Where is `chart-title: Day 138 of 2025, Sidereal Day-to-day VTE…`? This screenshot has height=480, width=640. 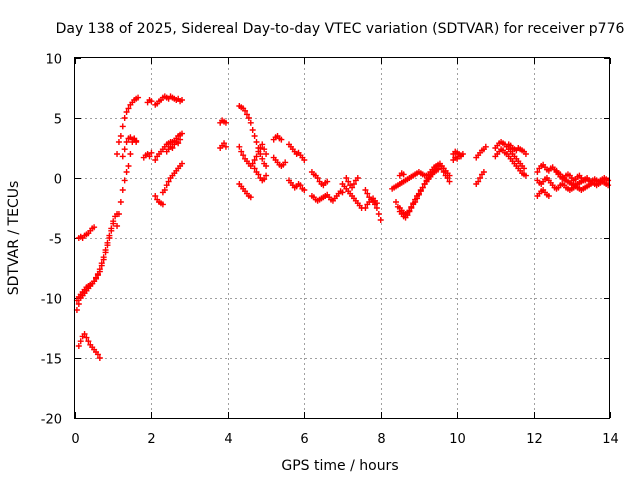 chart-title: Day 138 of 2025, Sidereal Day-to-day VTE… is located at coordinates (340, 29).